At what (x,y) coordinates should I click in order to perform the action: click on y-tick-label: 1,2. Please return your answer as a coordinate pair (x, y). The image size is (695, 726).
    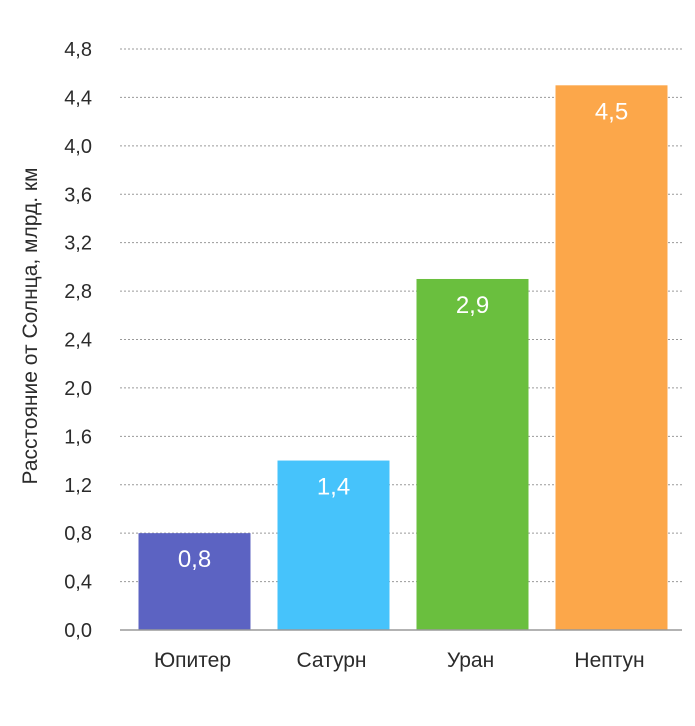
    Looking at the image, I should click on (78, 486).